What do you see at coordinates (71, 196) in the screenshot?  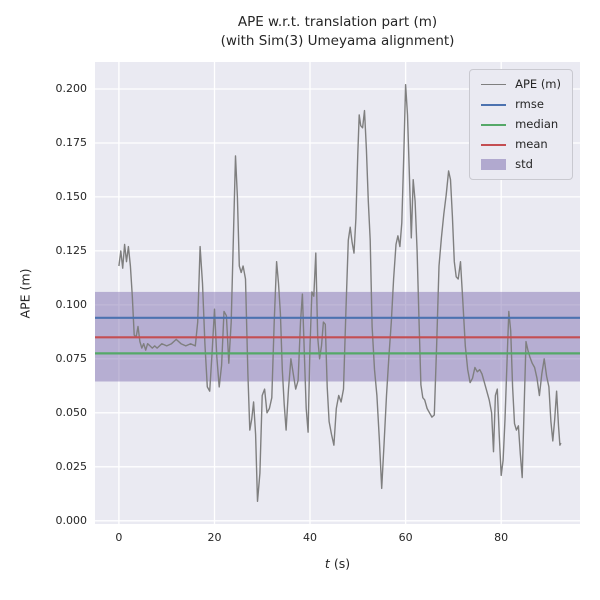 I see `y-tick-label: 0.150` at bounding box center [71, 196].